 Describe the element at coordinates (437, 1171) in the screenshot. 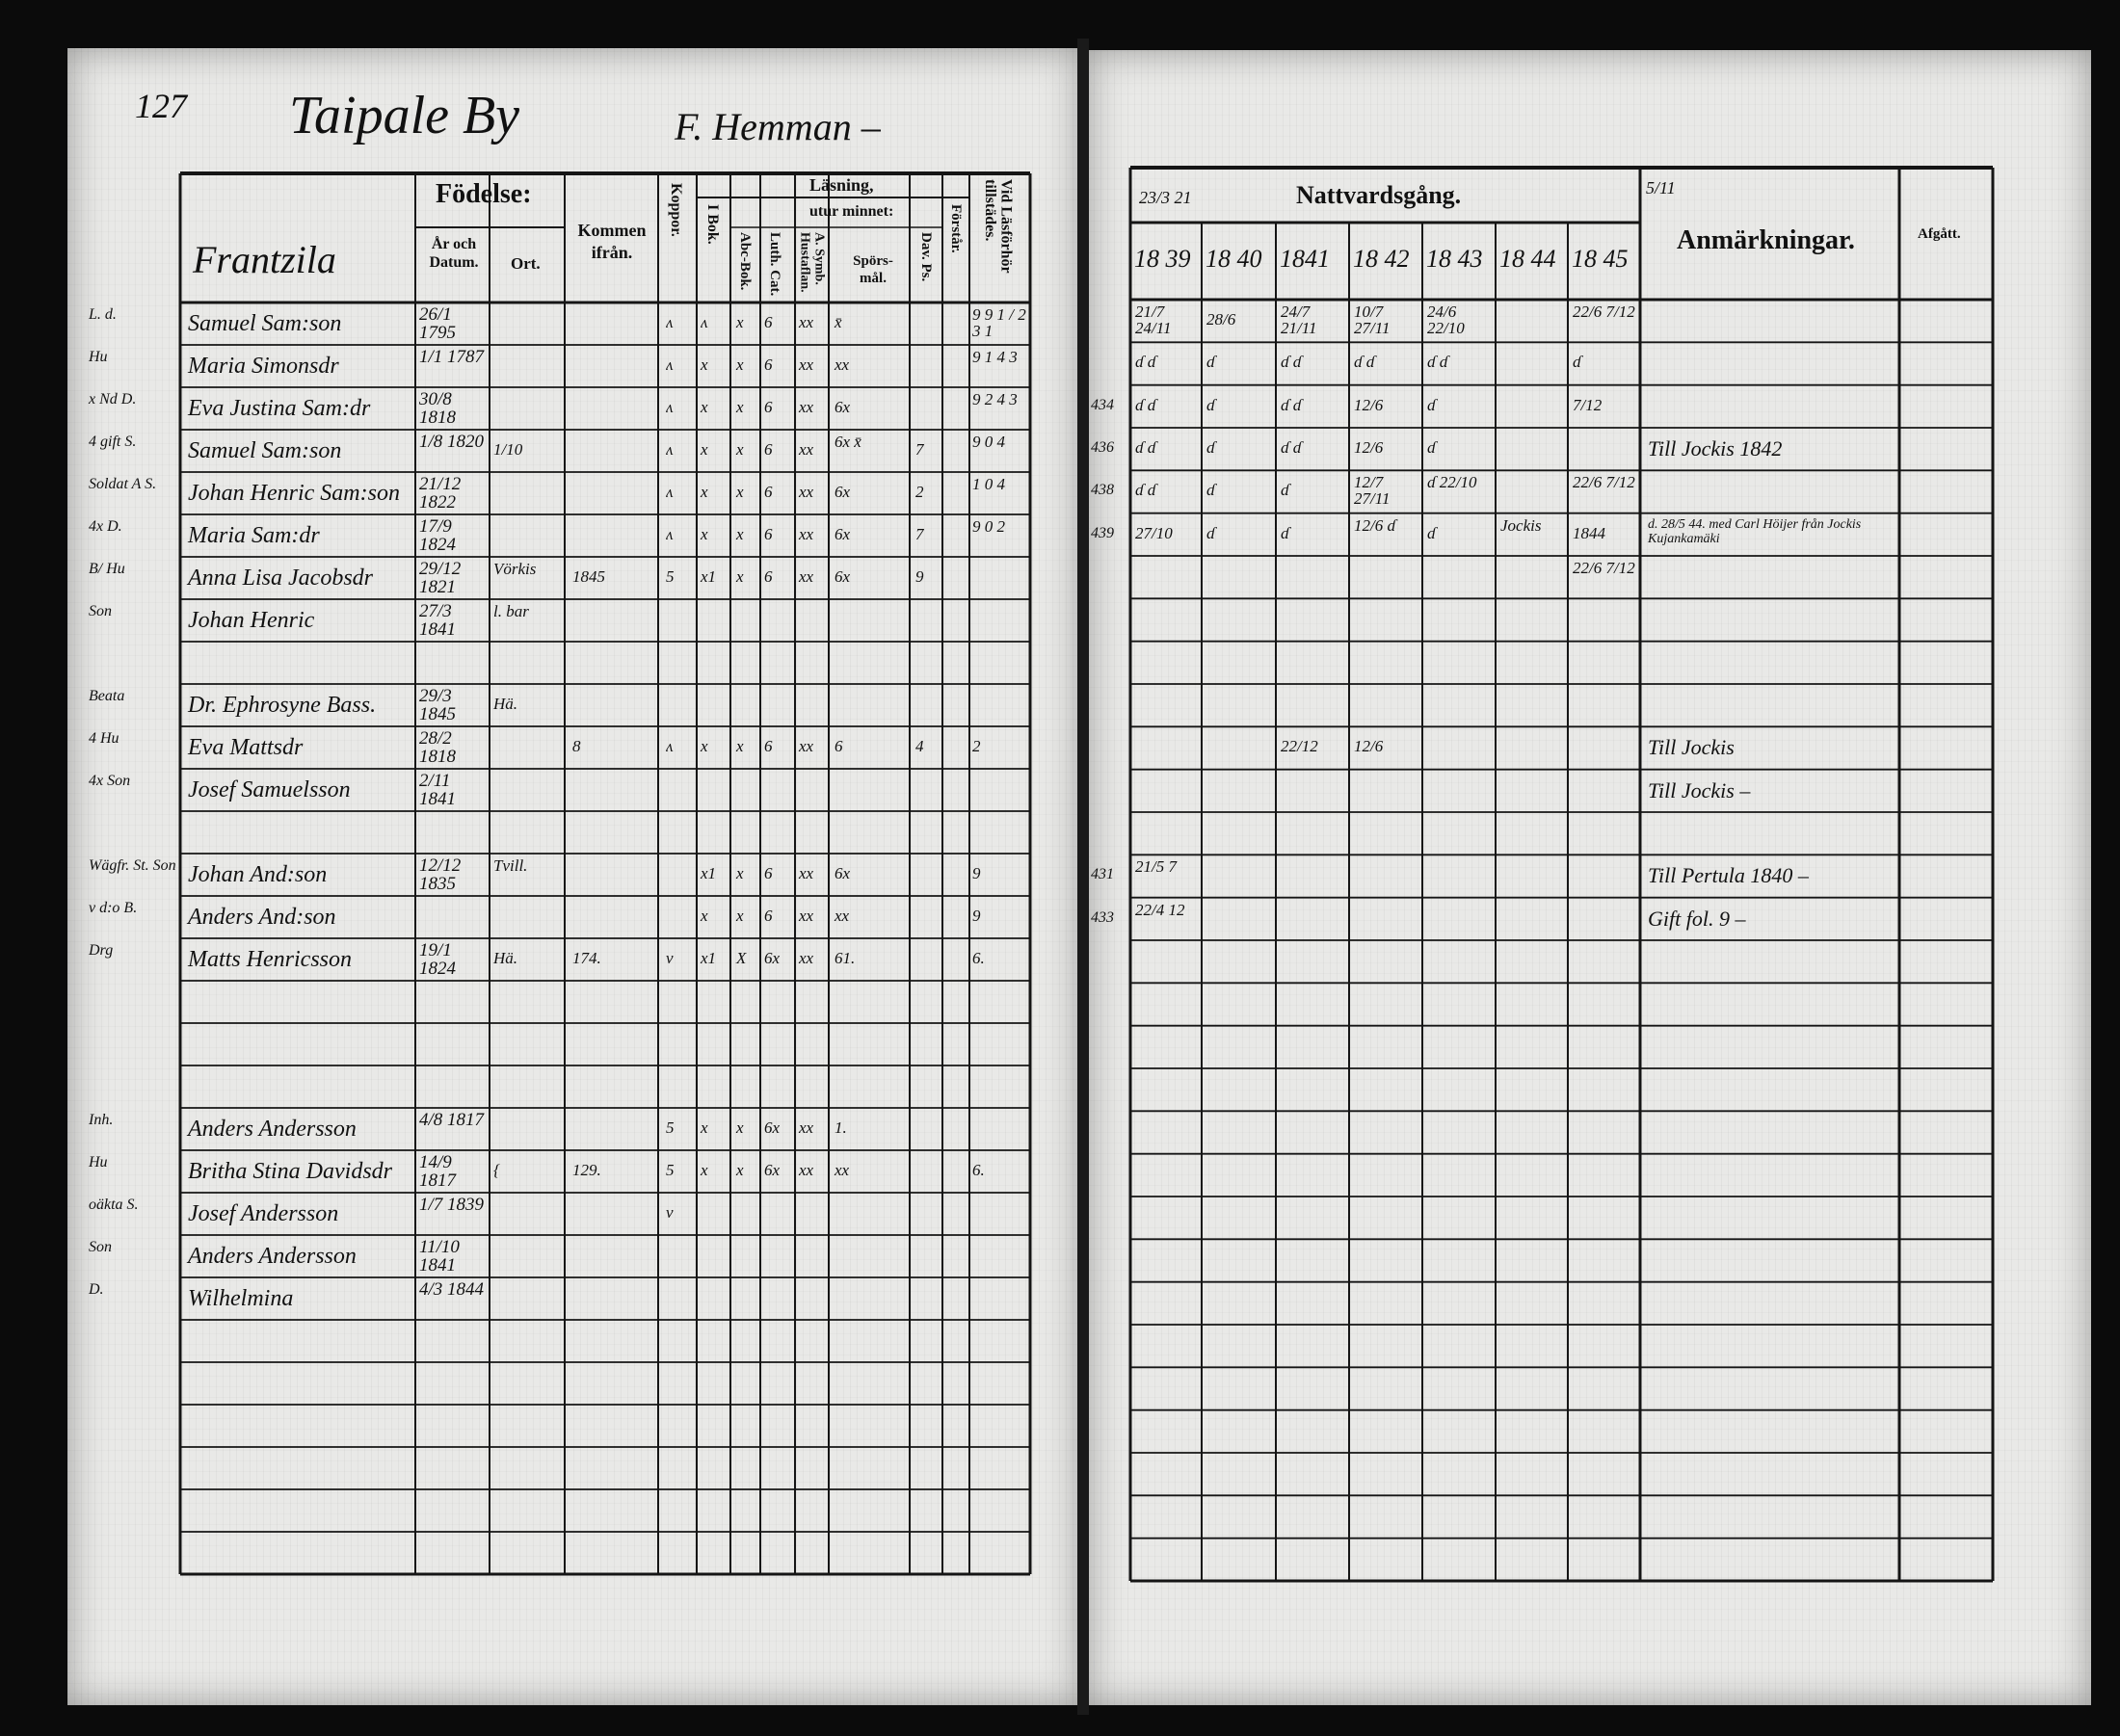

I see `cell-date: 14/9 1817` at that location.